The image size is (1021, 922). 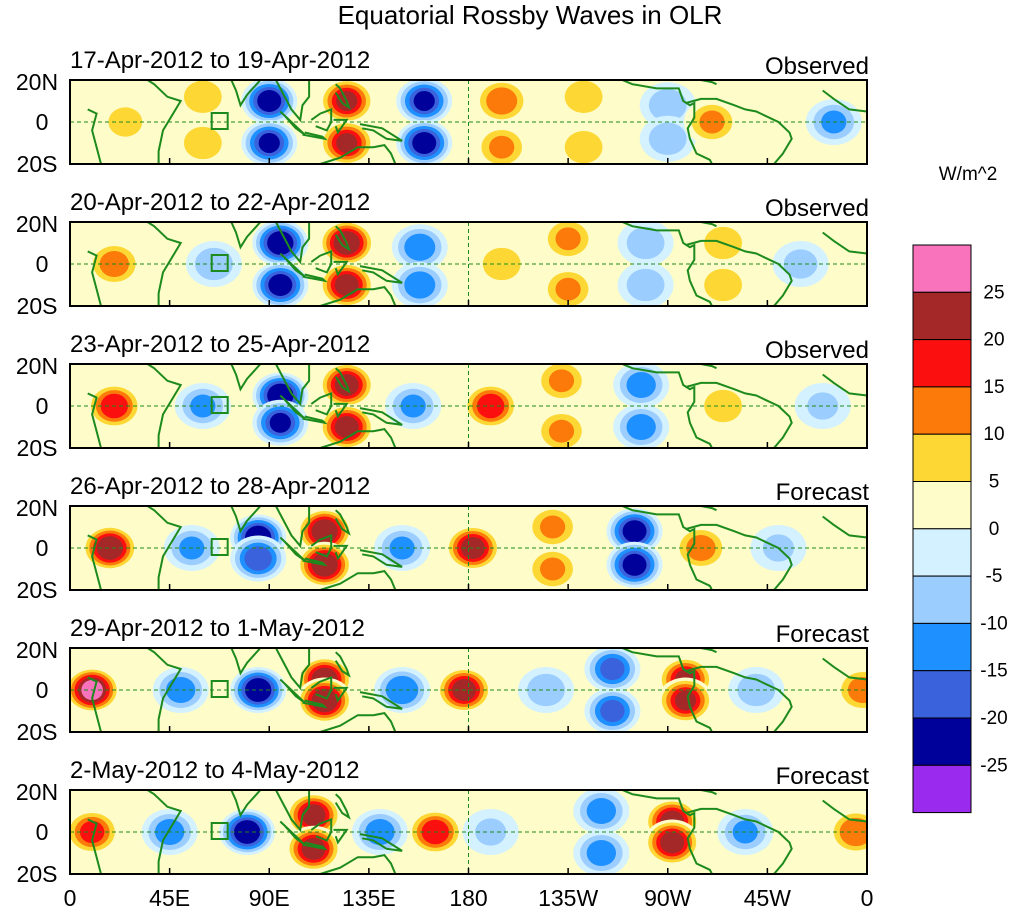 I want to click on lon-label: 45W, so click(x=768, y=898).